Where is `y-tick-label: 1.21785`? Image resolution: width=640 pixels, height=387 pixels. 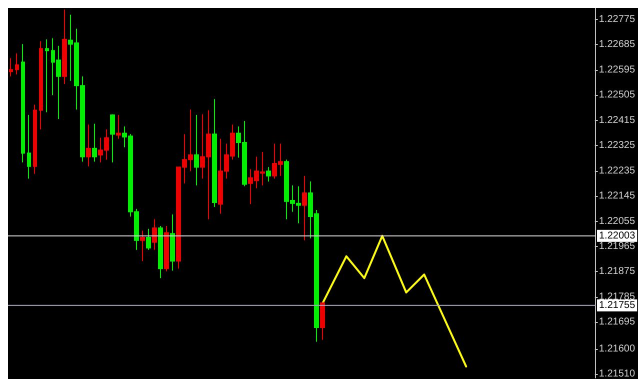
y-tick-label: 1.21785 is located at coordinates (617, 296).